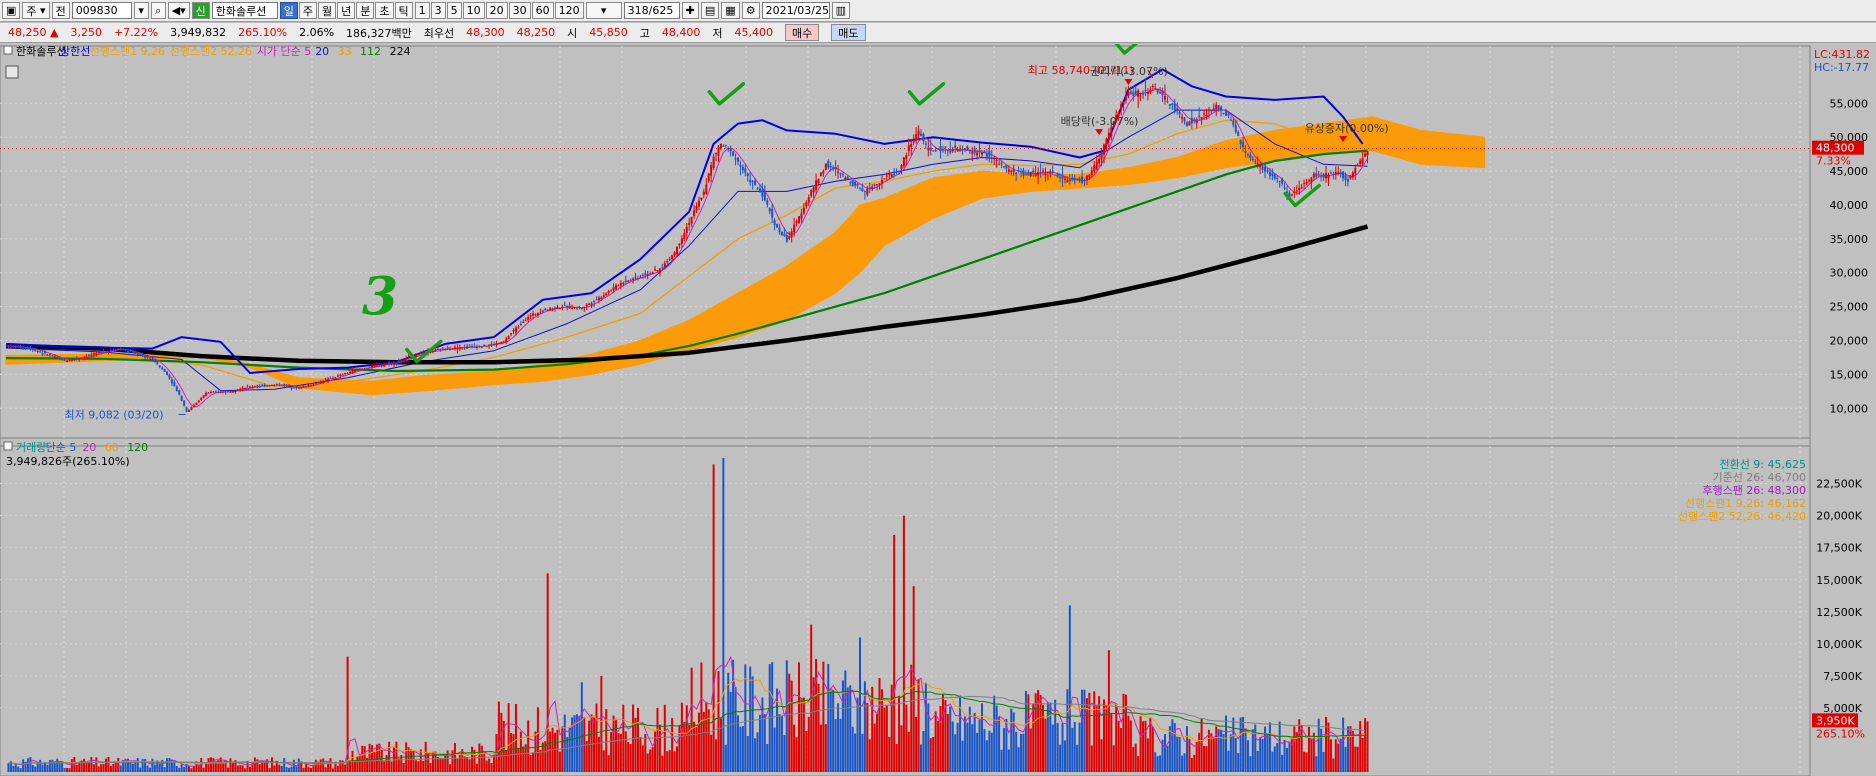 The width and height of the screenshot is (1876, 776). What do you see at coordinates (288, 10) in the screenshot?
I see `period-tab: 일` at bounding box center [288, 10].